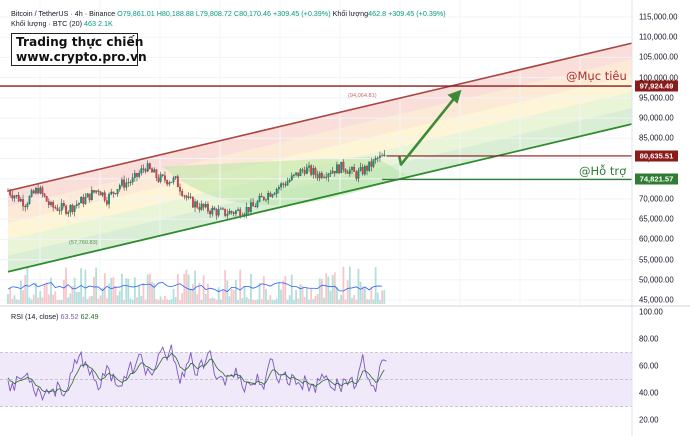 The image size is (690, 436). What do you see at coordinates (596, 76) in the screenshot?
I see `target-annotation: @Mục tiêu` at bounding box center [596, 76].